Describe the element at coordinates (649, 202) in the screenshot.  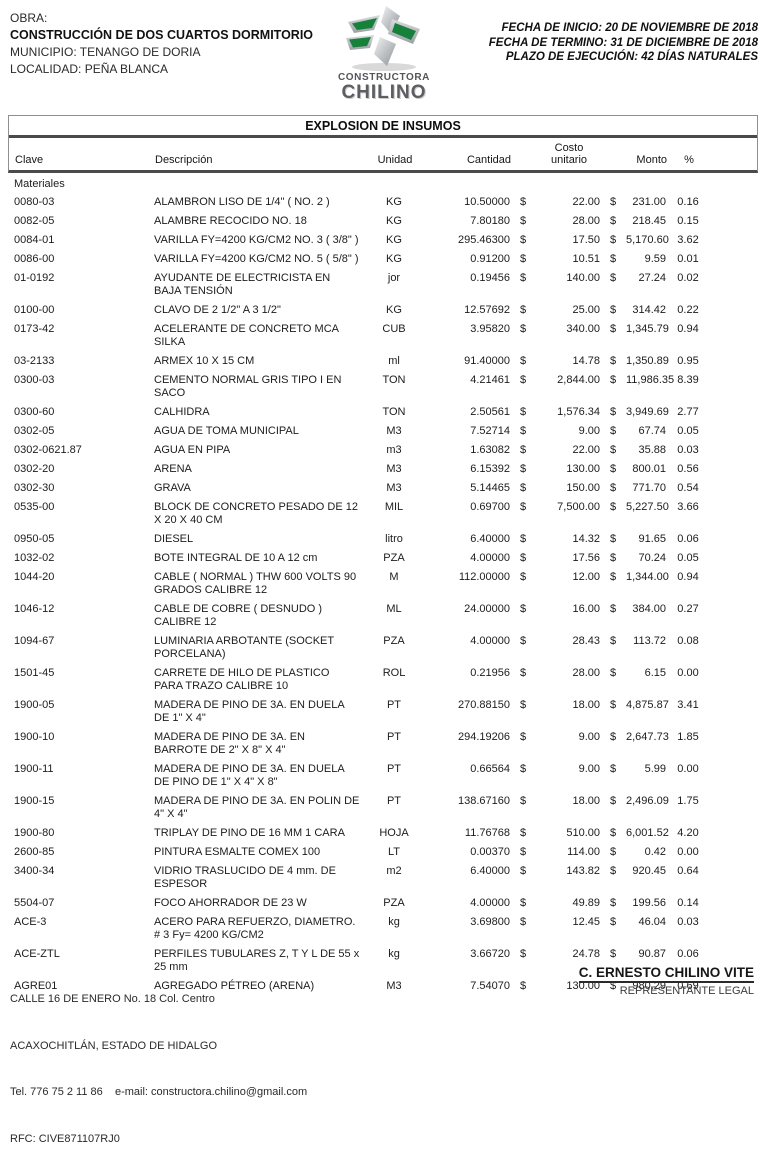
I see `cell-monto: 231.00` at that location.